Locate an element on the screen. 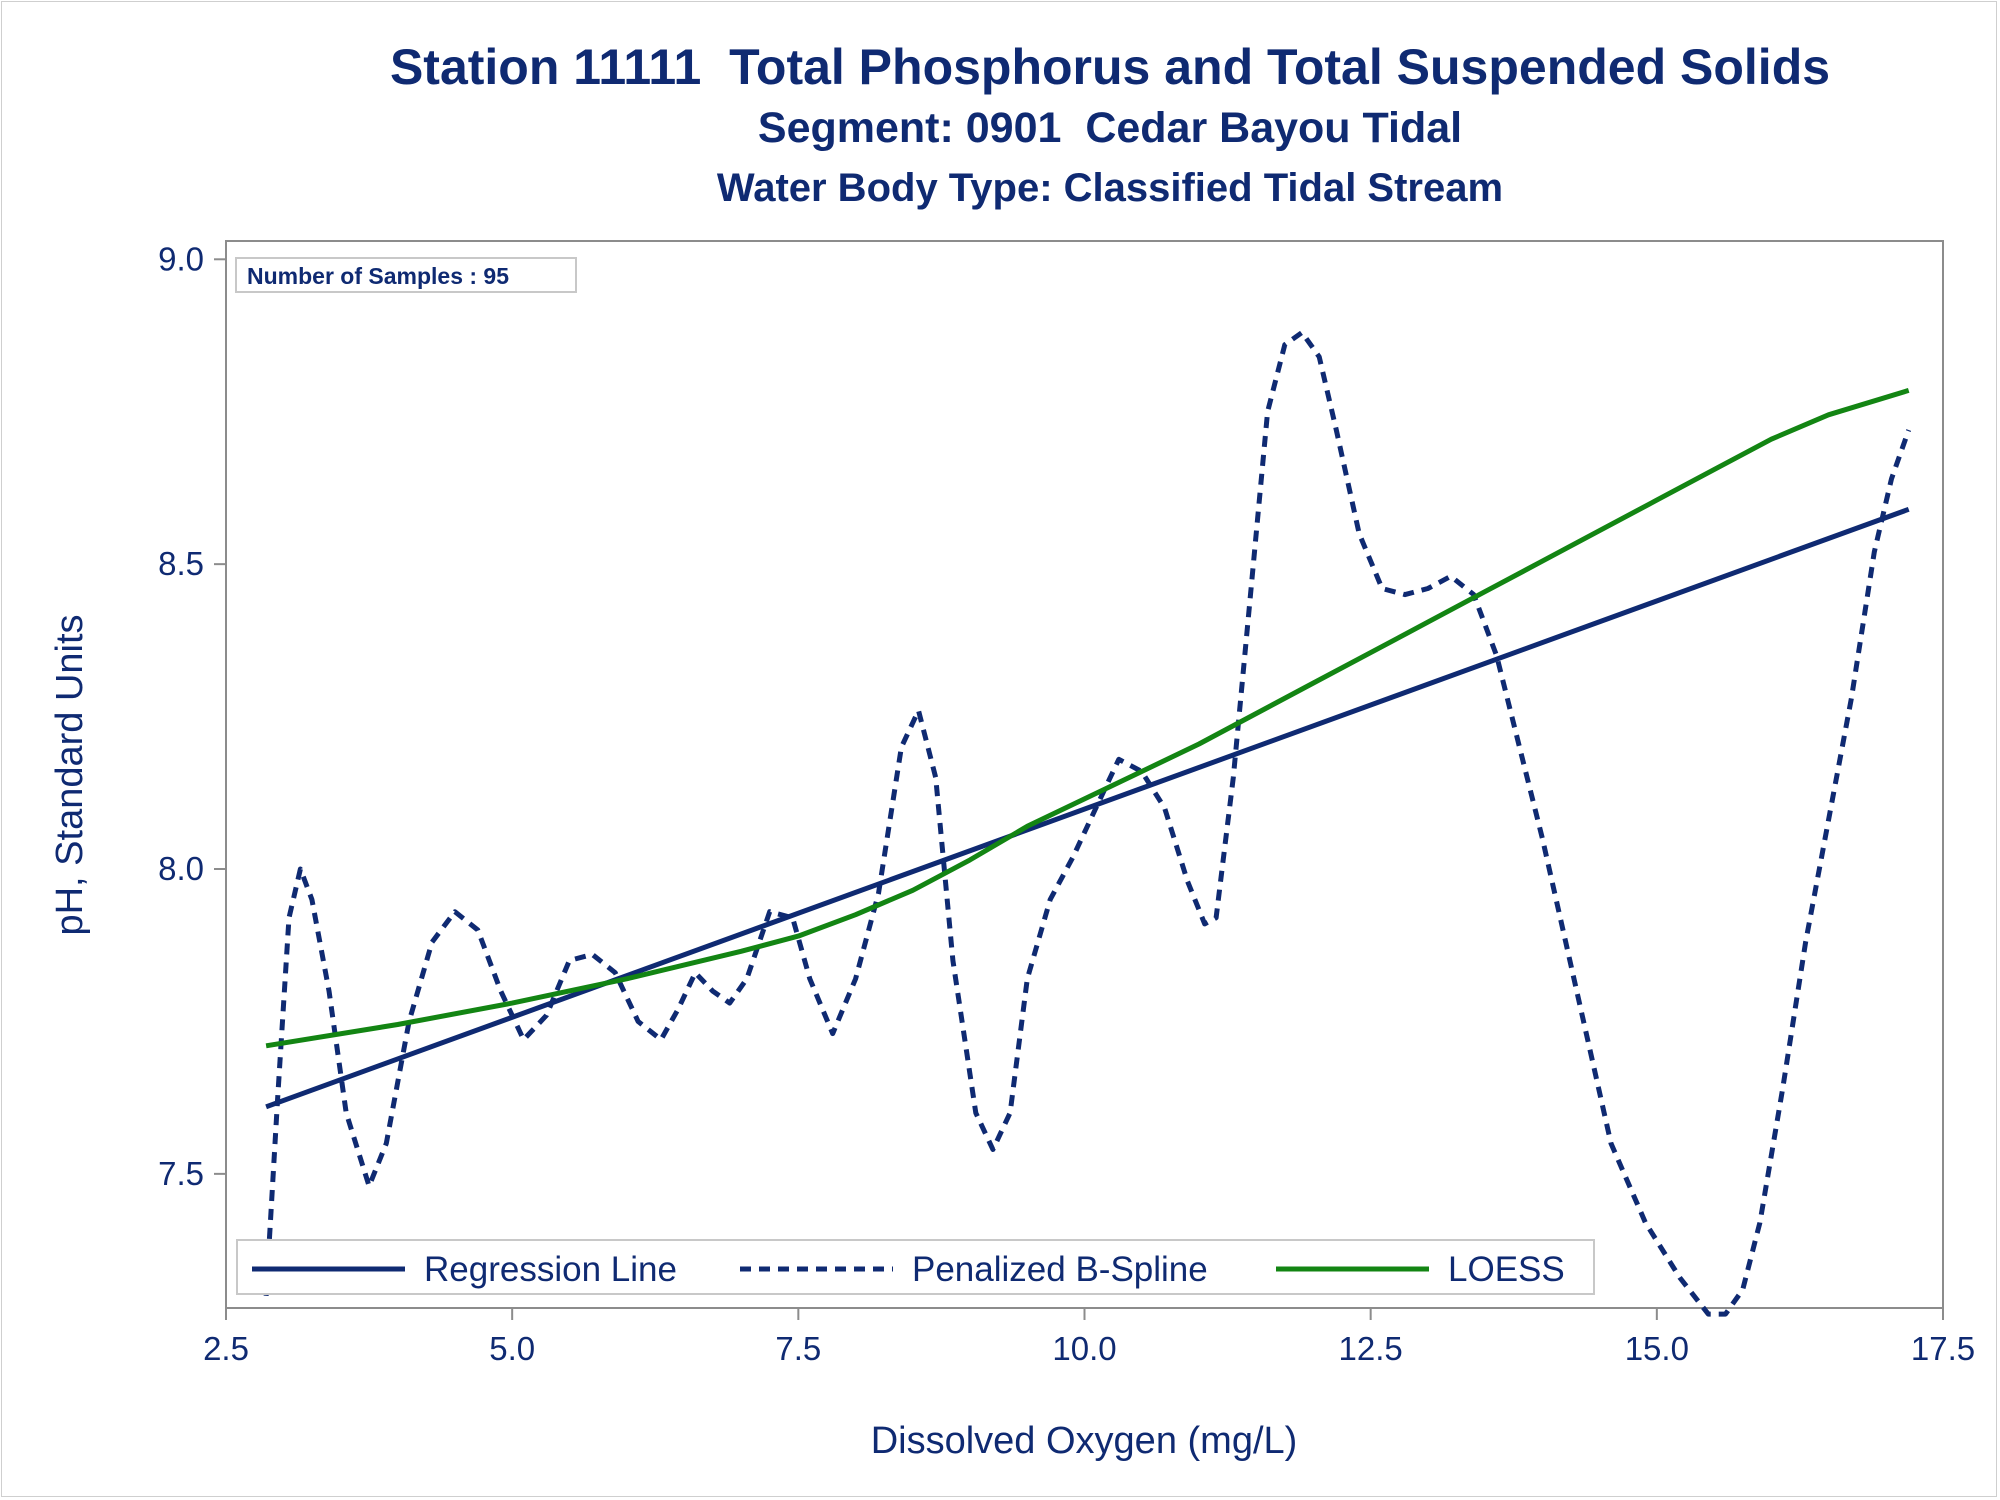 This screenshot has height=1500, width=2000. legend: Regression Line Penalized B-Spline LOESS is located at coordinates (915, 1267).